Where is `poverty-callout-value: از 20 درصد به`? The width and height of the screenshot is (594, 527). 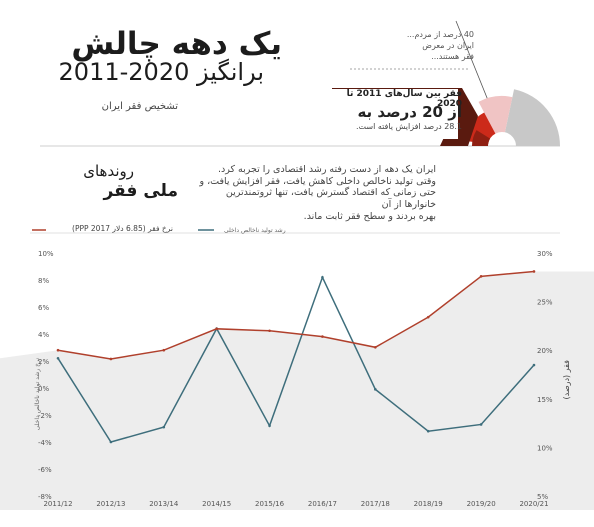 poverty-callout-value: از 20 درصد به is located at coordinates (409, 112).